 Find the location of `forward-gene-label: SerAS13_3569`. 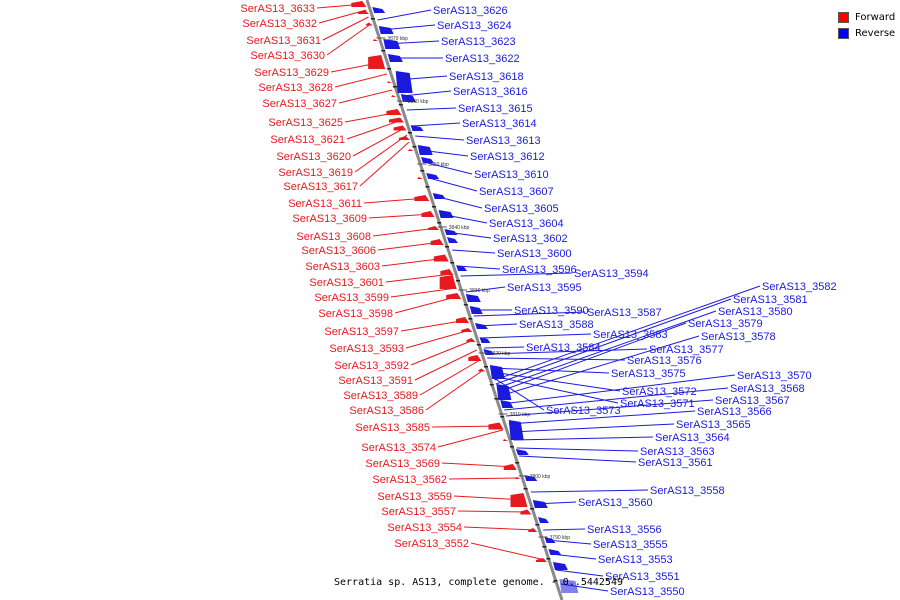

forward-gene-label: SerAS13_3569 is located at coordinates (402, 464).